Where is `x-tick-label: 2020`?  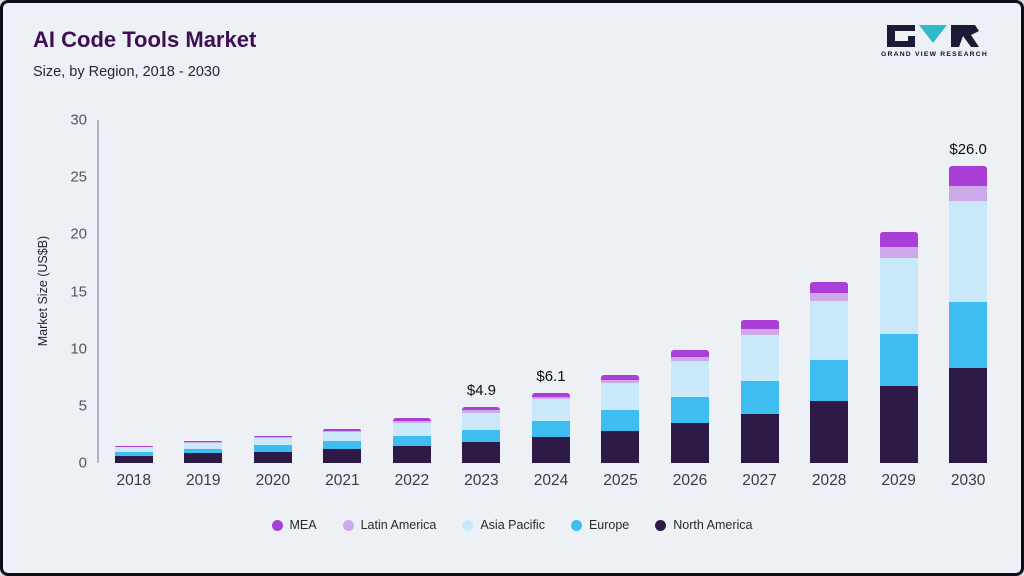
x-tick-label: 2020 is located at coordinates (273, 480).